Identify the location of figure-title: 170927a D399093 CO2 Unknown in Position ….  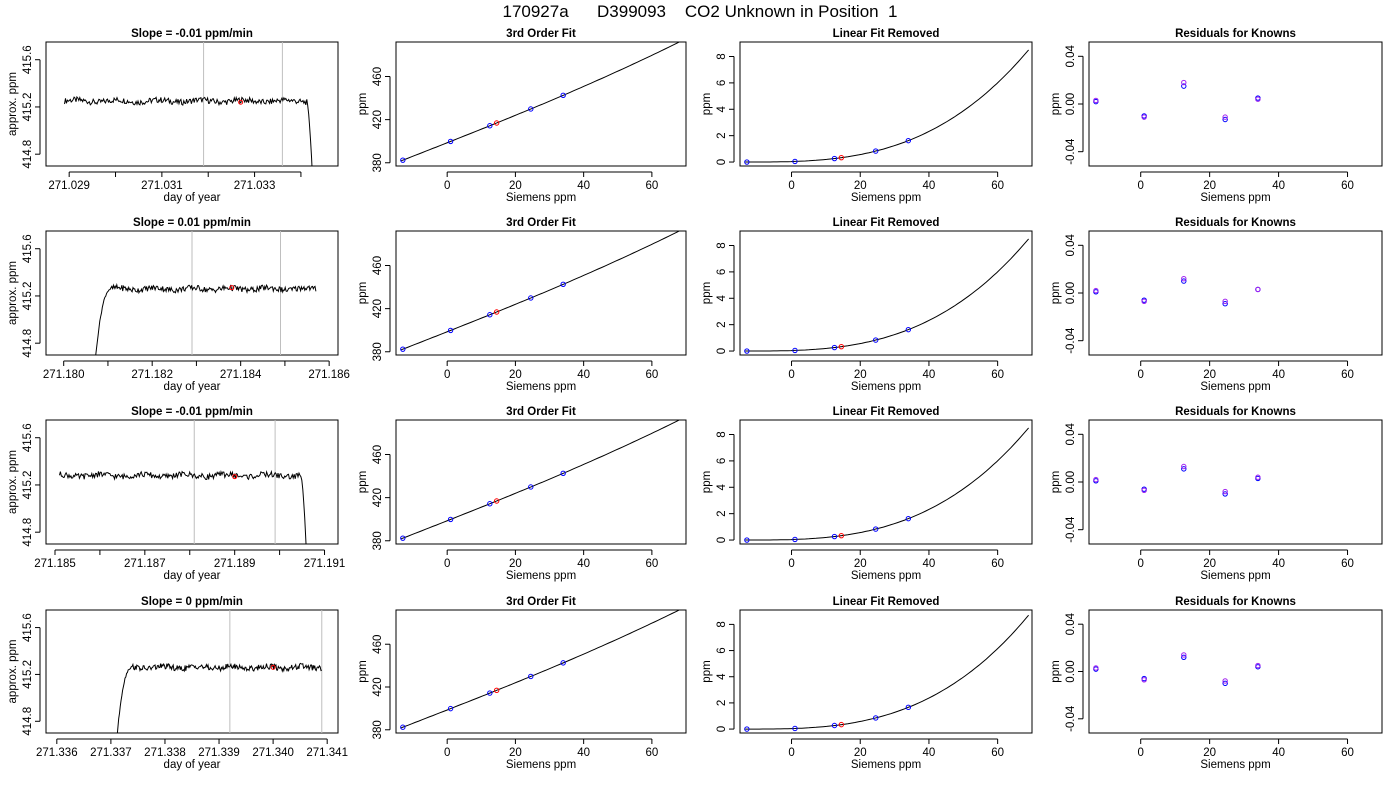
(700, 11).